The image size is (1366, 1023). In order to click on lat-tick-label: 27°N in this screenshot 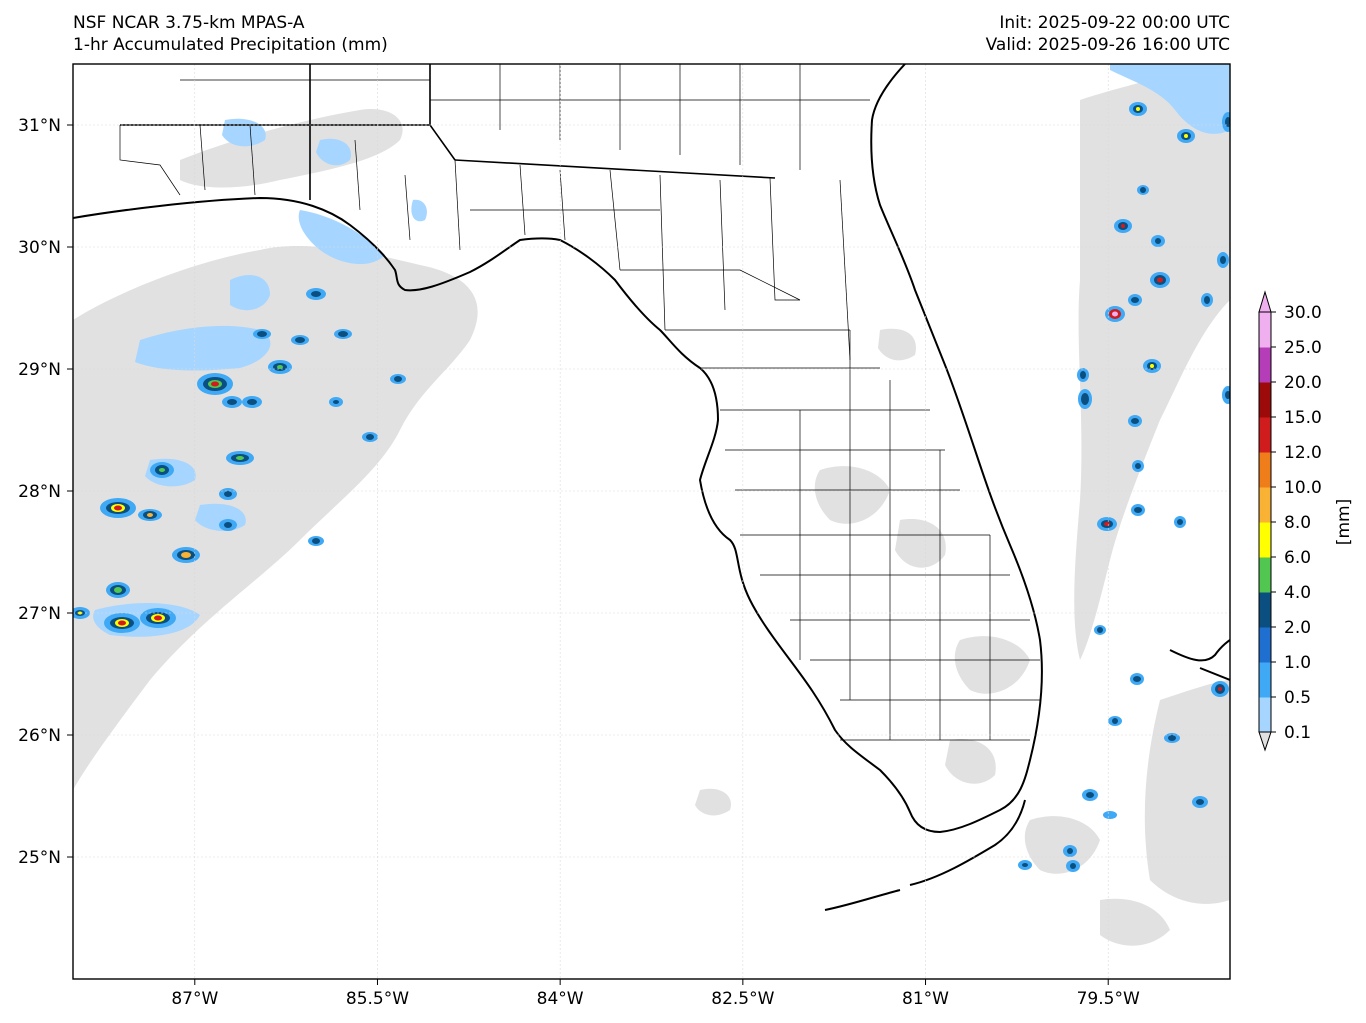, I will do `click(39, 614)`.